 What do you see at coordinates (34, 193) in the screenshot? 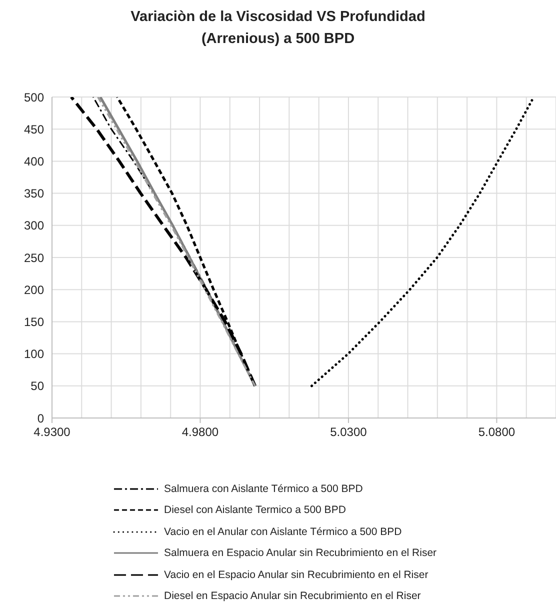
I see `y-tick-label: 350` at bounding box center [34, 193].